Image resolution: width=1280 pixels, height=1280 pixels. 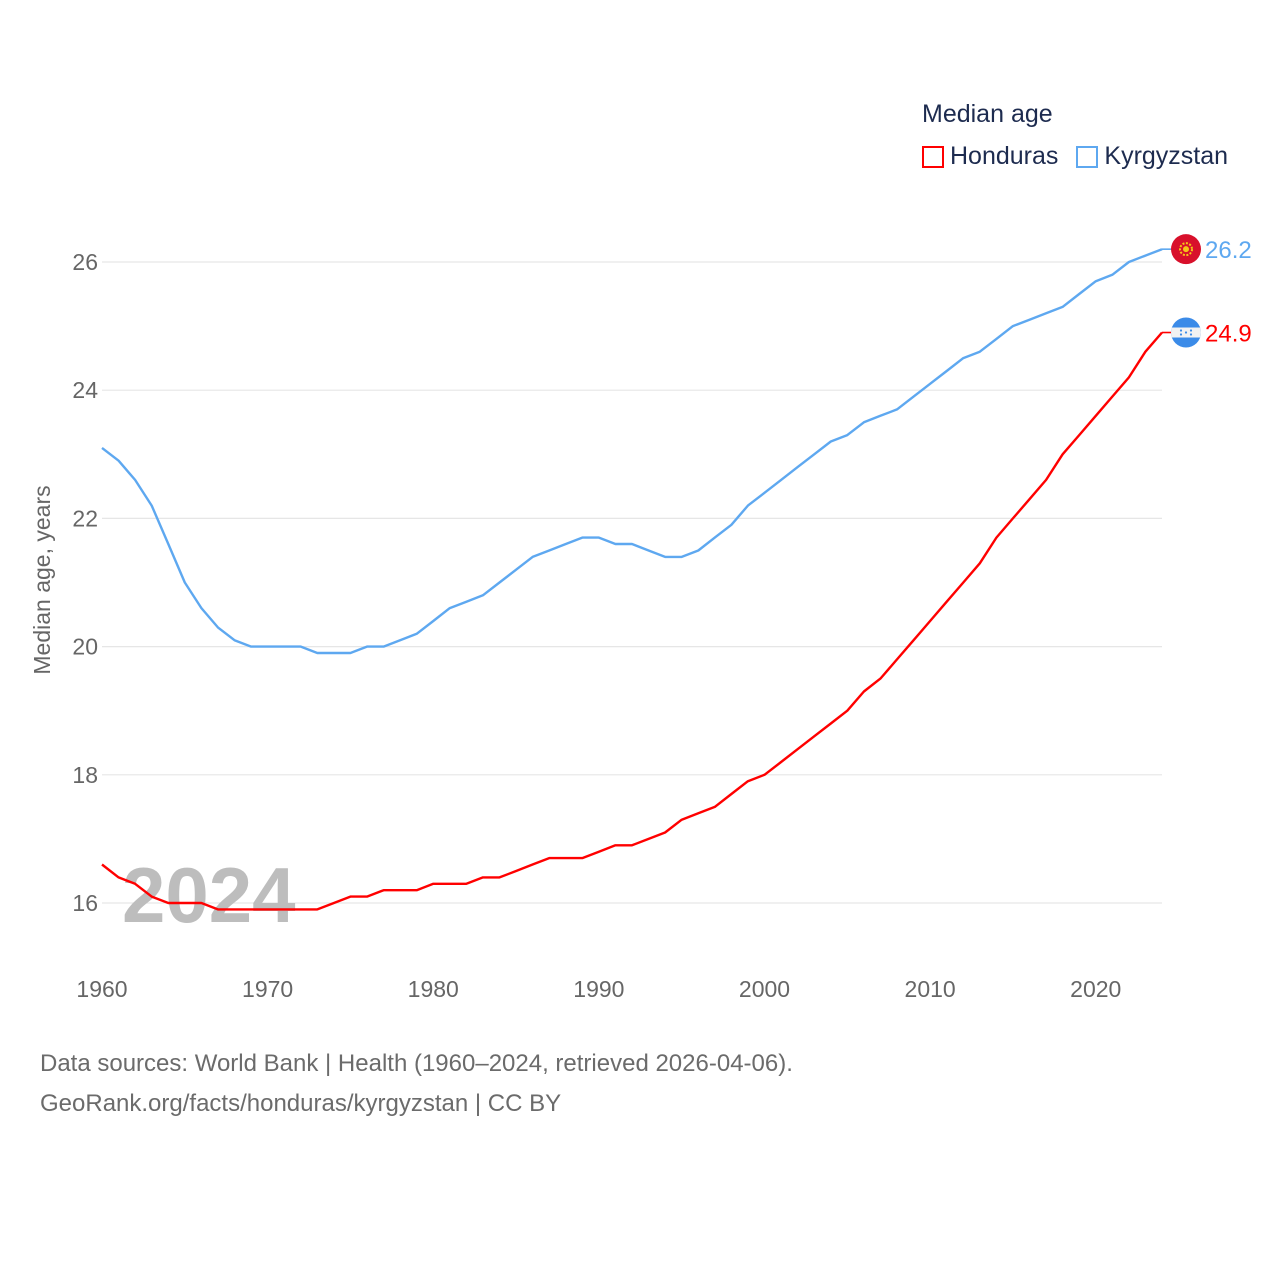 I want to click on y-tick-label: 26, so click(x=85, y=262).